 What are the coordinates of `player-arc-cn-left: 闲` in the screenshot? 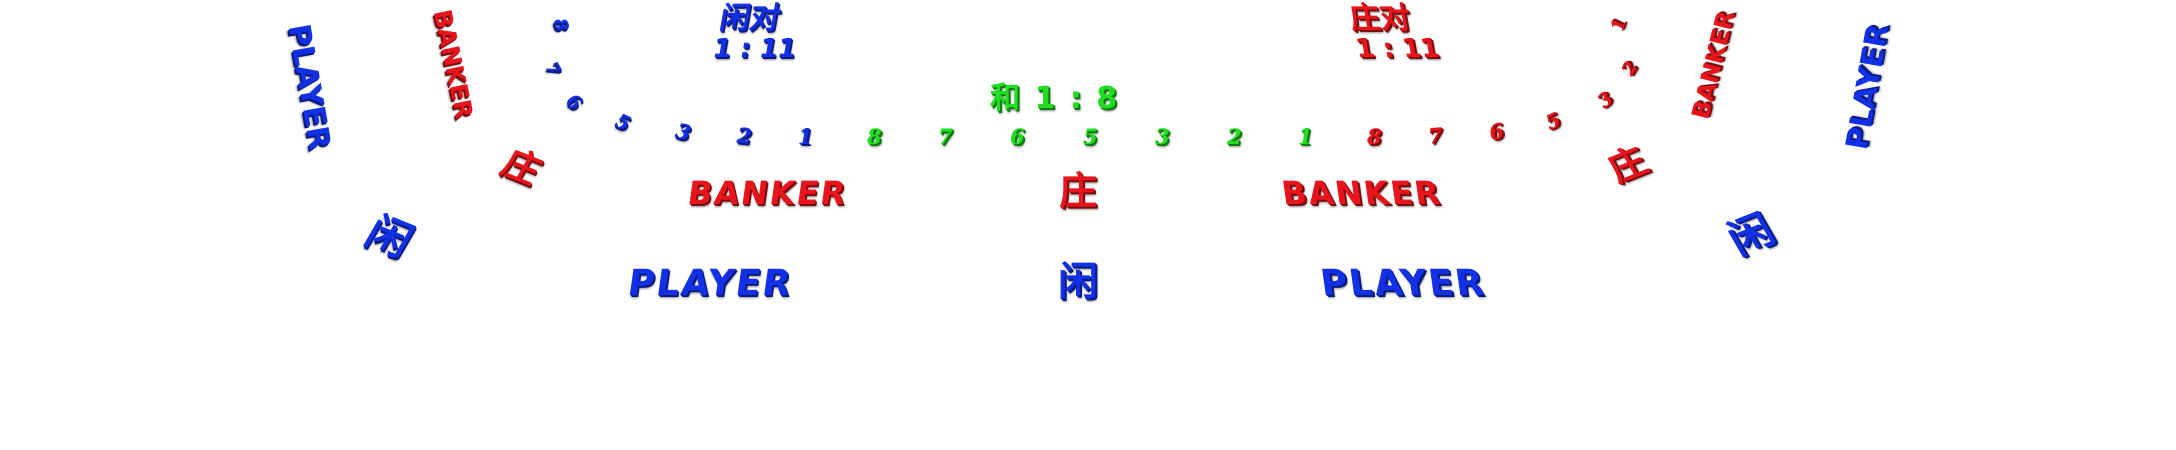 It's located at (389, 236).